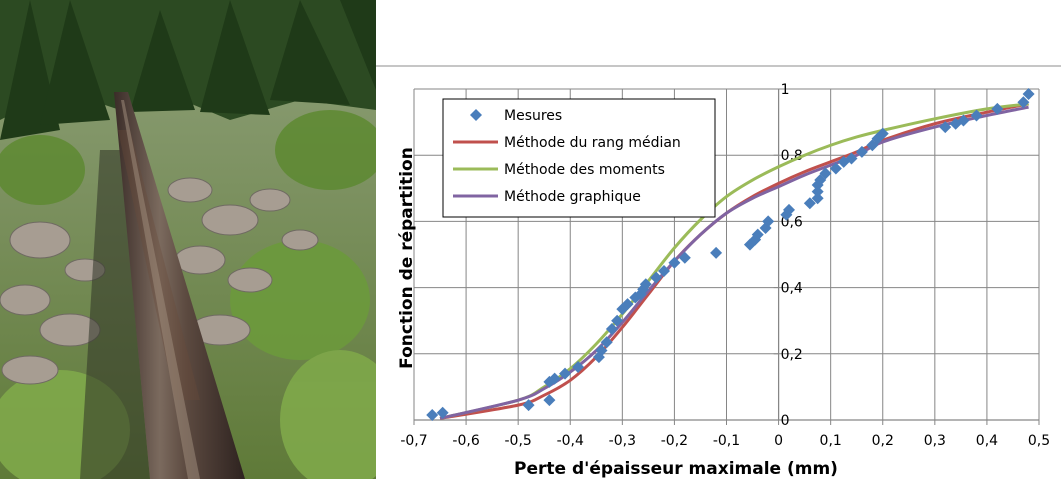 The height and width of the screenshot is (479, 1061). I want to click on legend-label-mesures: Mesures, so click(533, 116).